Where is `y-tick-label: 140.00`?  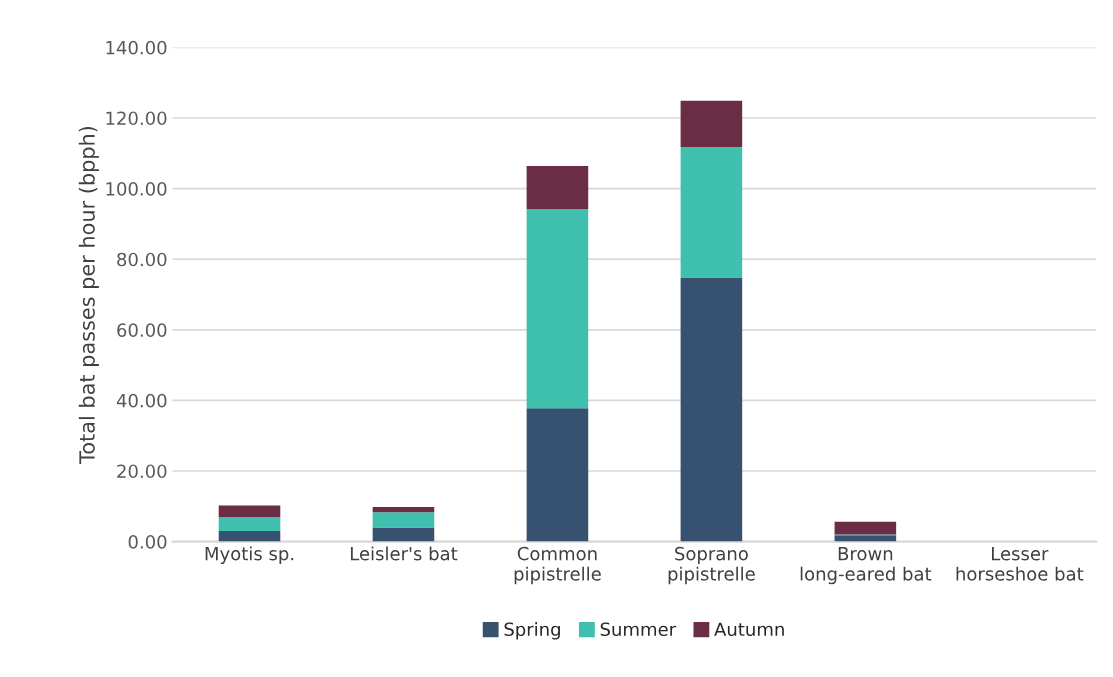 y-tick-label: 140.00 is located at coordinates (136, 47).